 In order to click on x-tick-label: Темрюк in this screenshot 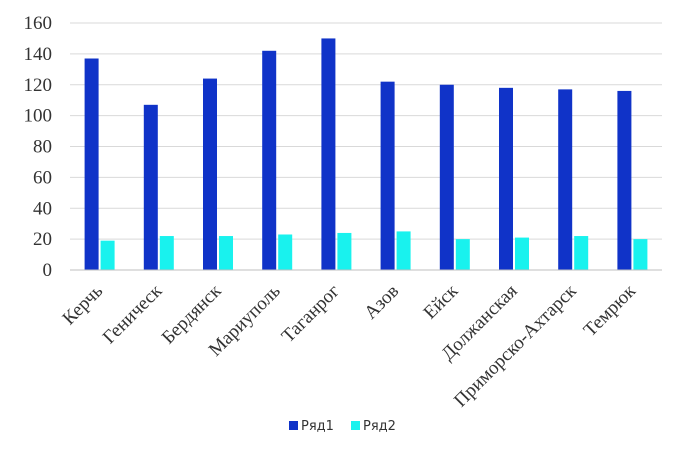, I will do `click(610, 310)`.